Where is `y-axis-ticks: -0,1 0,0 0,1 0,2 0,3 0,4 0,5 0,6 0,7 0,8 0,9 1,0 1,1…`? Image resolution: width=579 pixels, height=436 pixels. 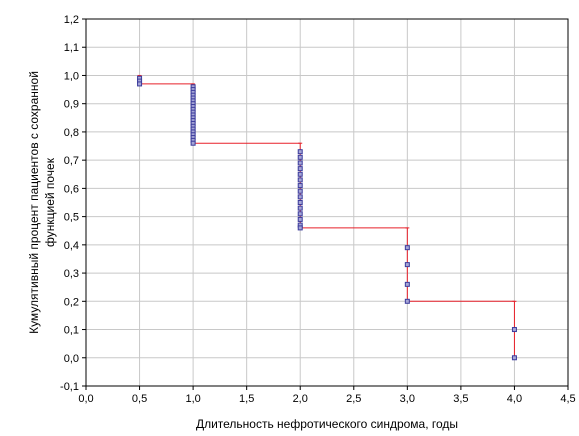
y-axis-ticks: -0,1 0,0 0,1 0,2 0,3 0,4 0,5 0,6 0,7 0,8 0,9 1,0 1,1… is located at coordinates (73, 203).